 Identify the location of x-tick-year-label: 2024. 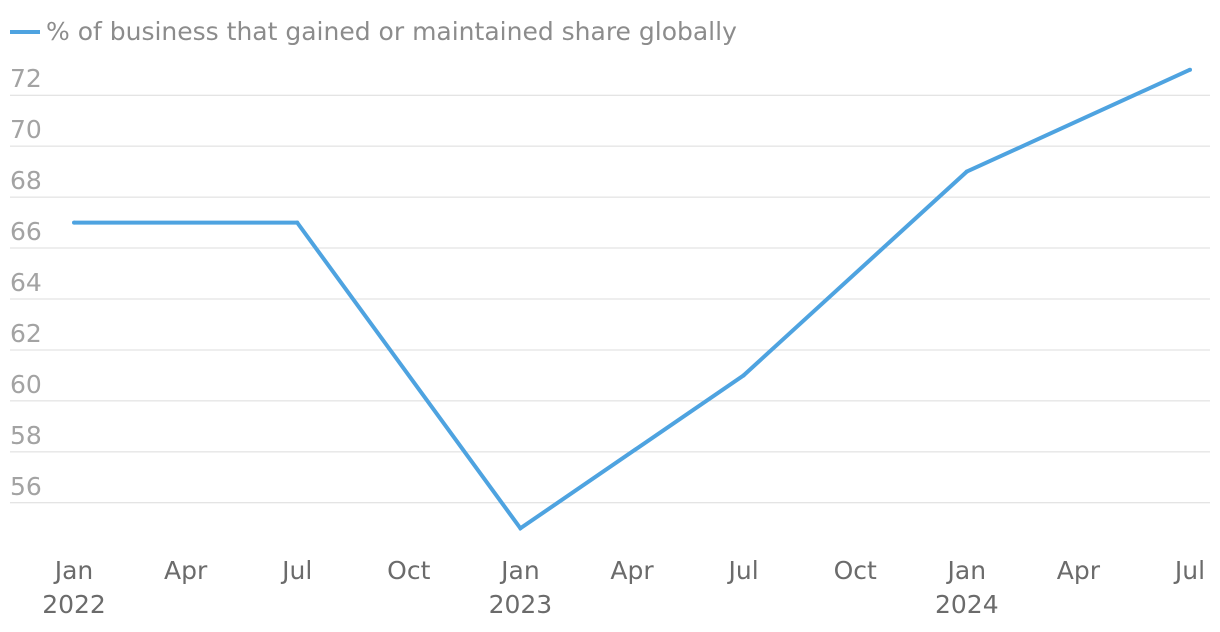
(967, 604).